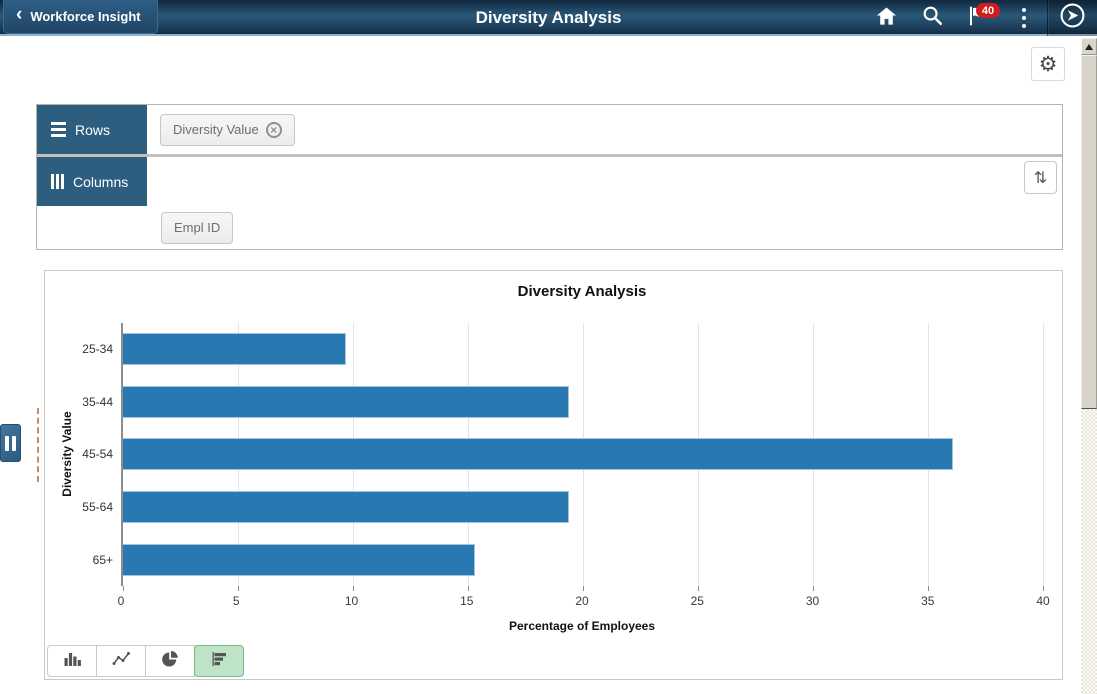 The width and height of the screenshot is (1097, 694). What do you see at coordinates (10, 443) in the screenshot?
I see `expand-panel-tab` at bounding box center [10, 443].